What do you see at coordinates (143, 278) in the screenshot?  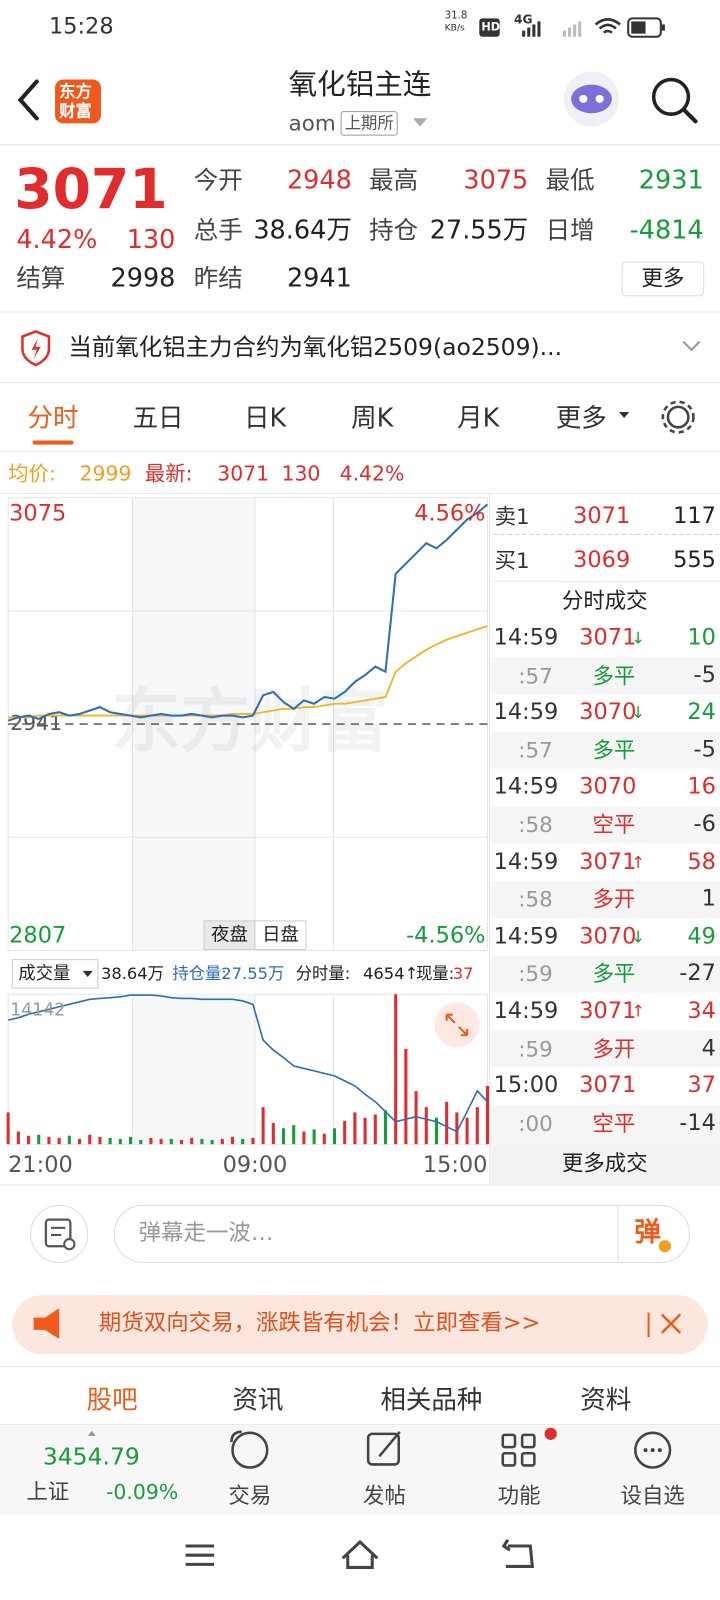 I see `field-value: 2998` at bounding box center [143, 278].